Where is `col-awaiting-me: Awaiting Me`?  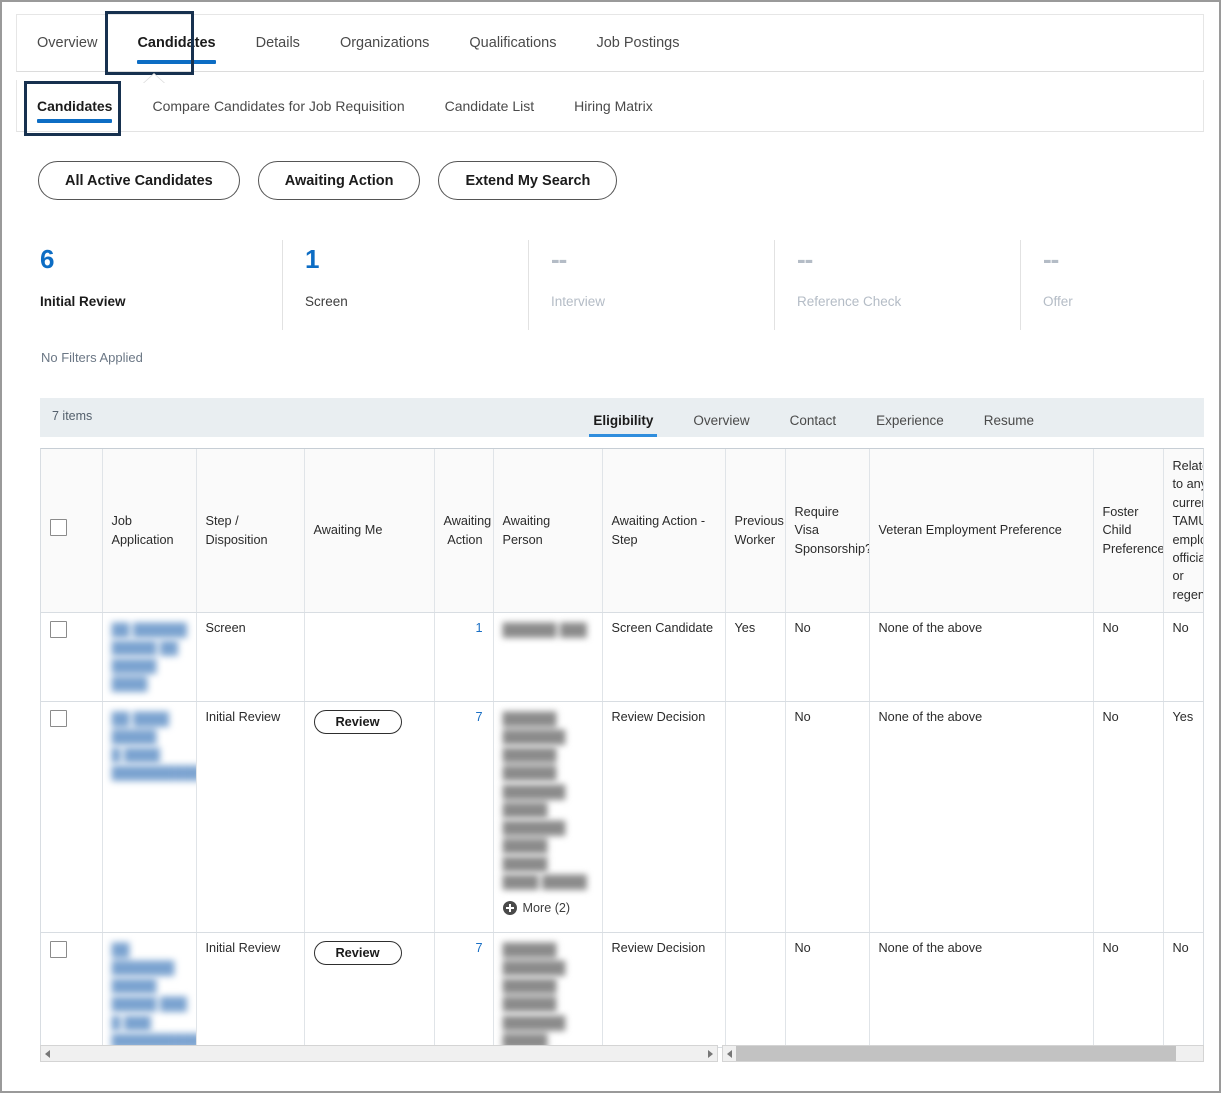
col-awaiting-me: Awaiting Me is located at coordinates (369, 531).